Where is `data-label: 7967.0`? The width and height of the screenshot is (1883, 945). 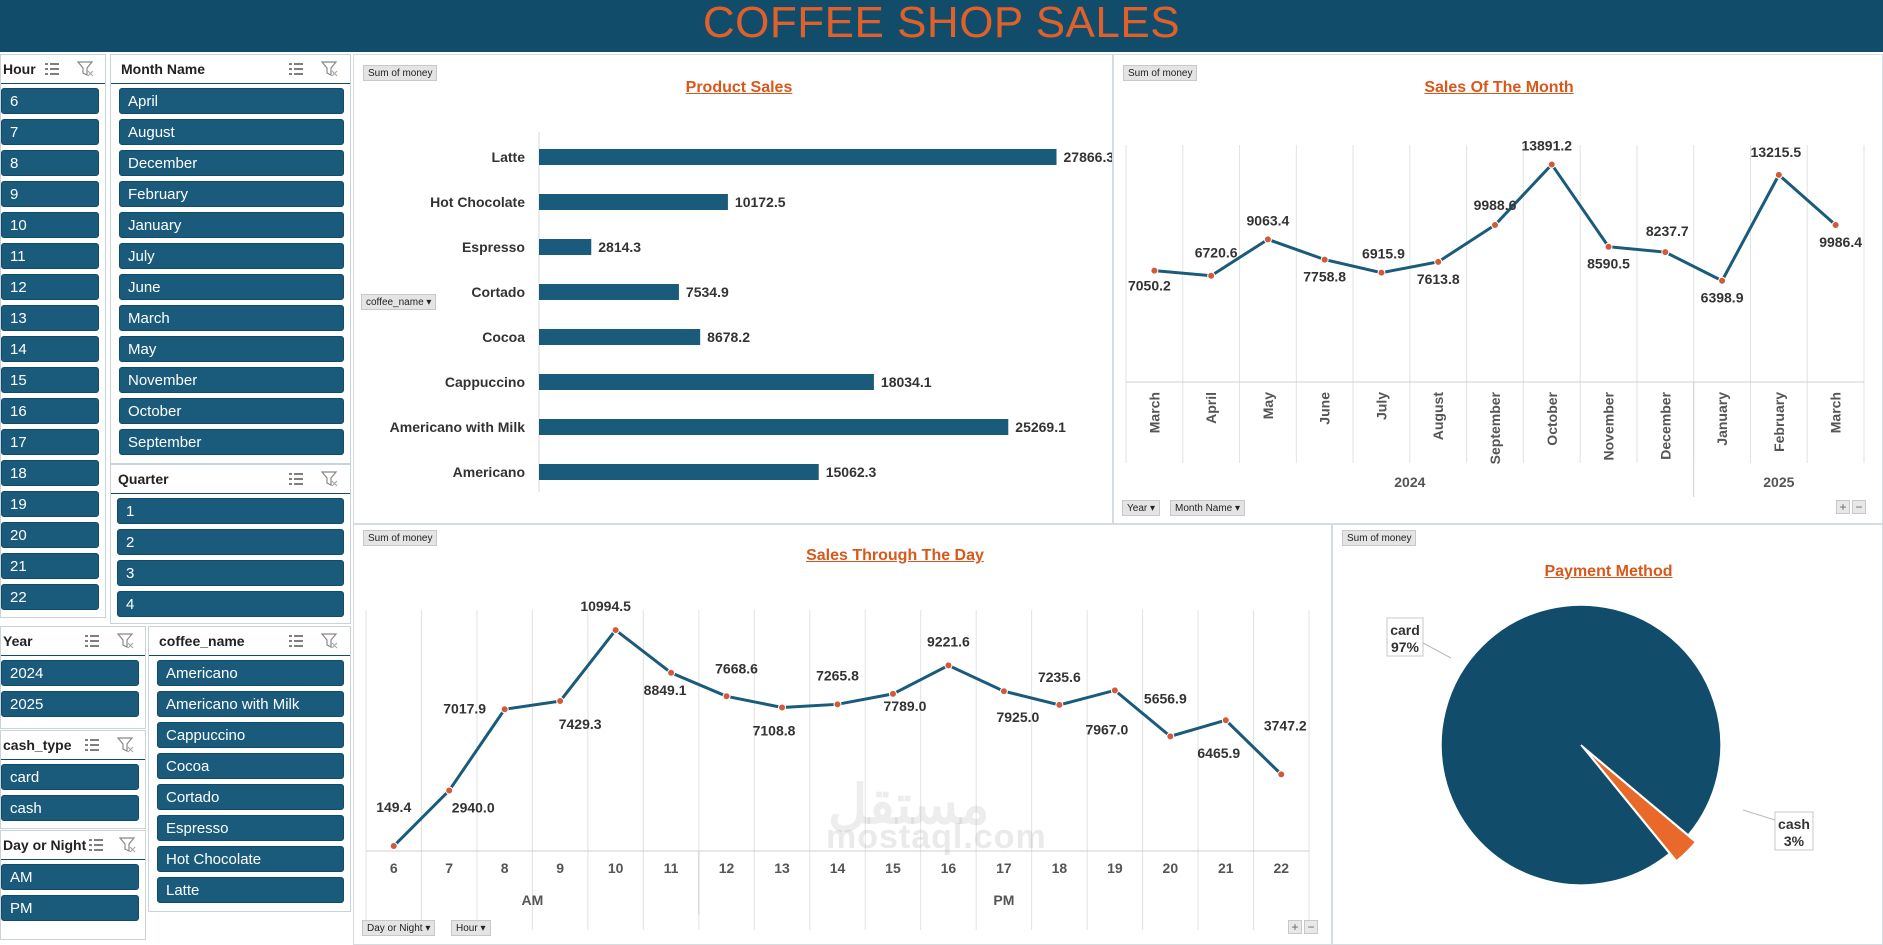 data-label: 7967.0 is located at coordinates (1106, 729).